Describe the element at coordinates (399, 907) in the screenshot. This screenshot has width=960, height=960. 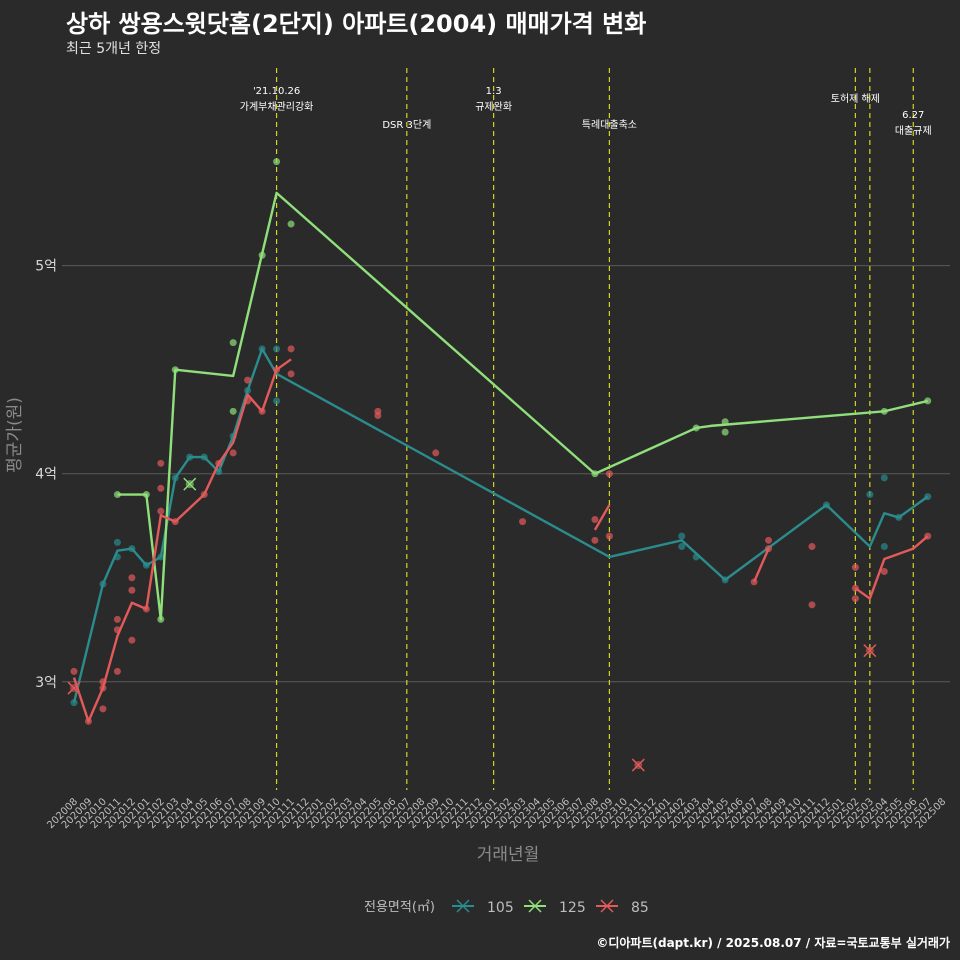
I see `legend-title: 전용면적(㎡)` at that location.